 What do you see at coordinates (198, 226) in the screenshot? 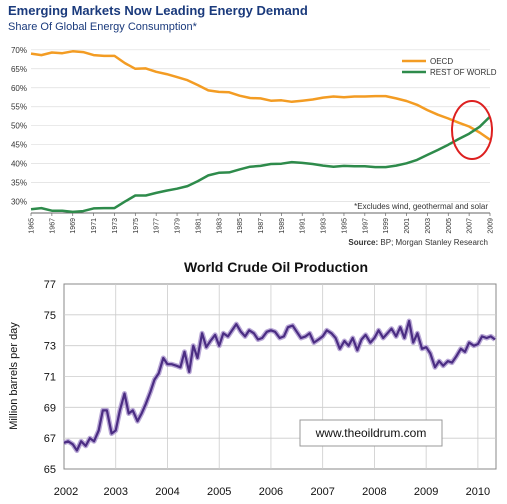
I see `chart1-x-tick-label: 1981` at bounding box center [198, 226].